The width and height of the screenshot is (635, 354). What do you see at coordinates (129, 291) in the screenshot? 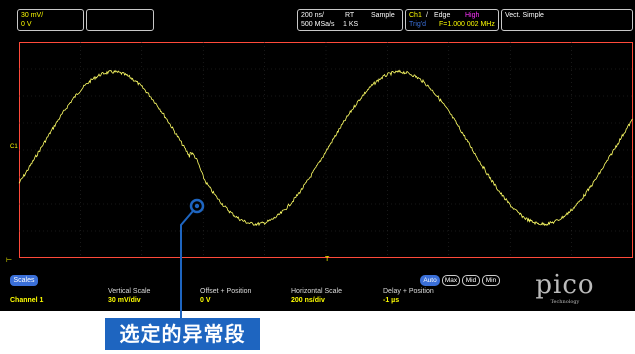
I see `vertical-scale-label: Vertical Scale` at bounding box center [129, 291].